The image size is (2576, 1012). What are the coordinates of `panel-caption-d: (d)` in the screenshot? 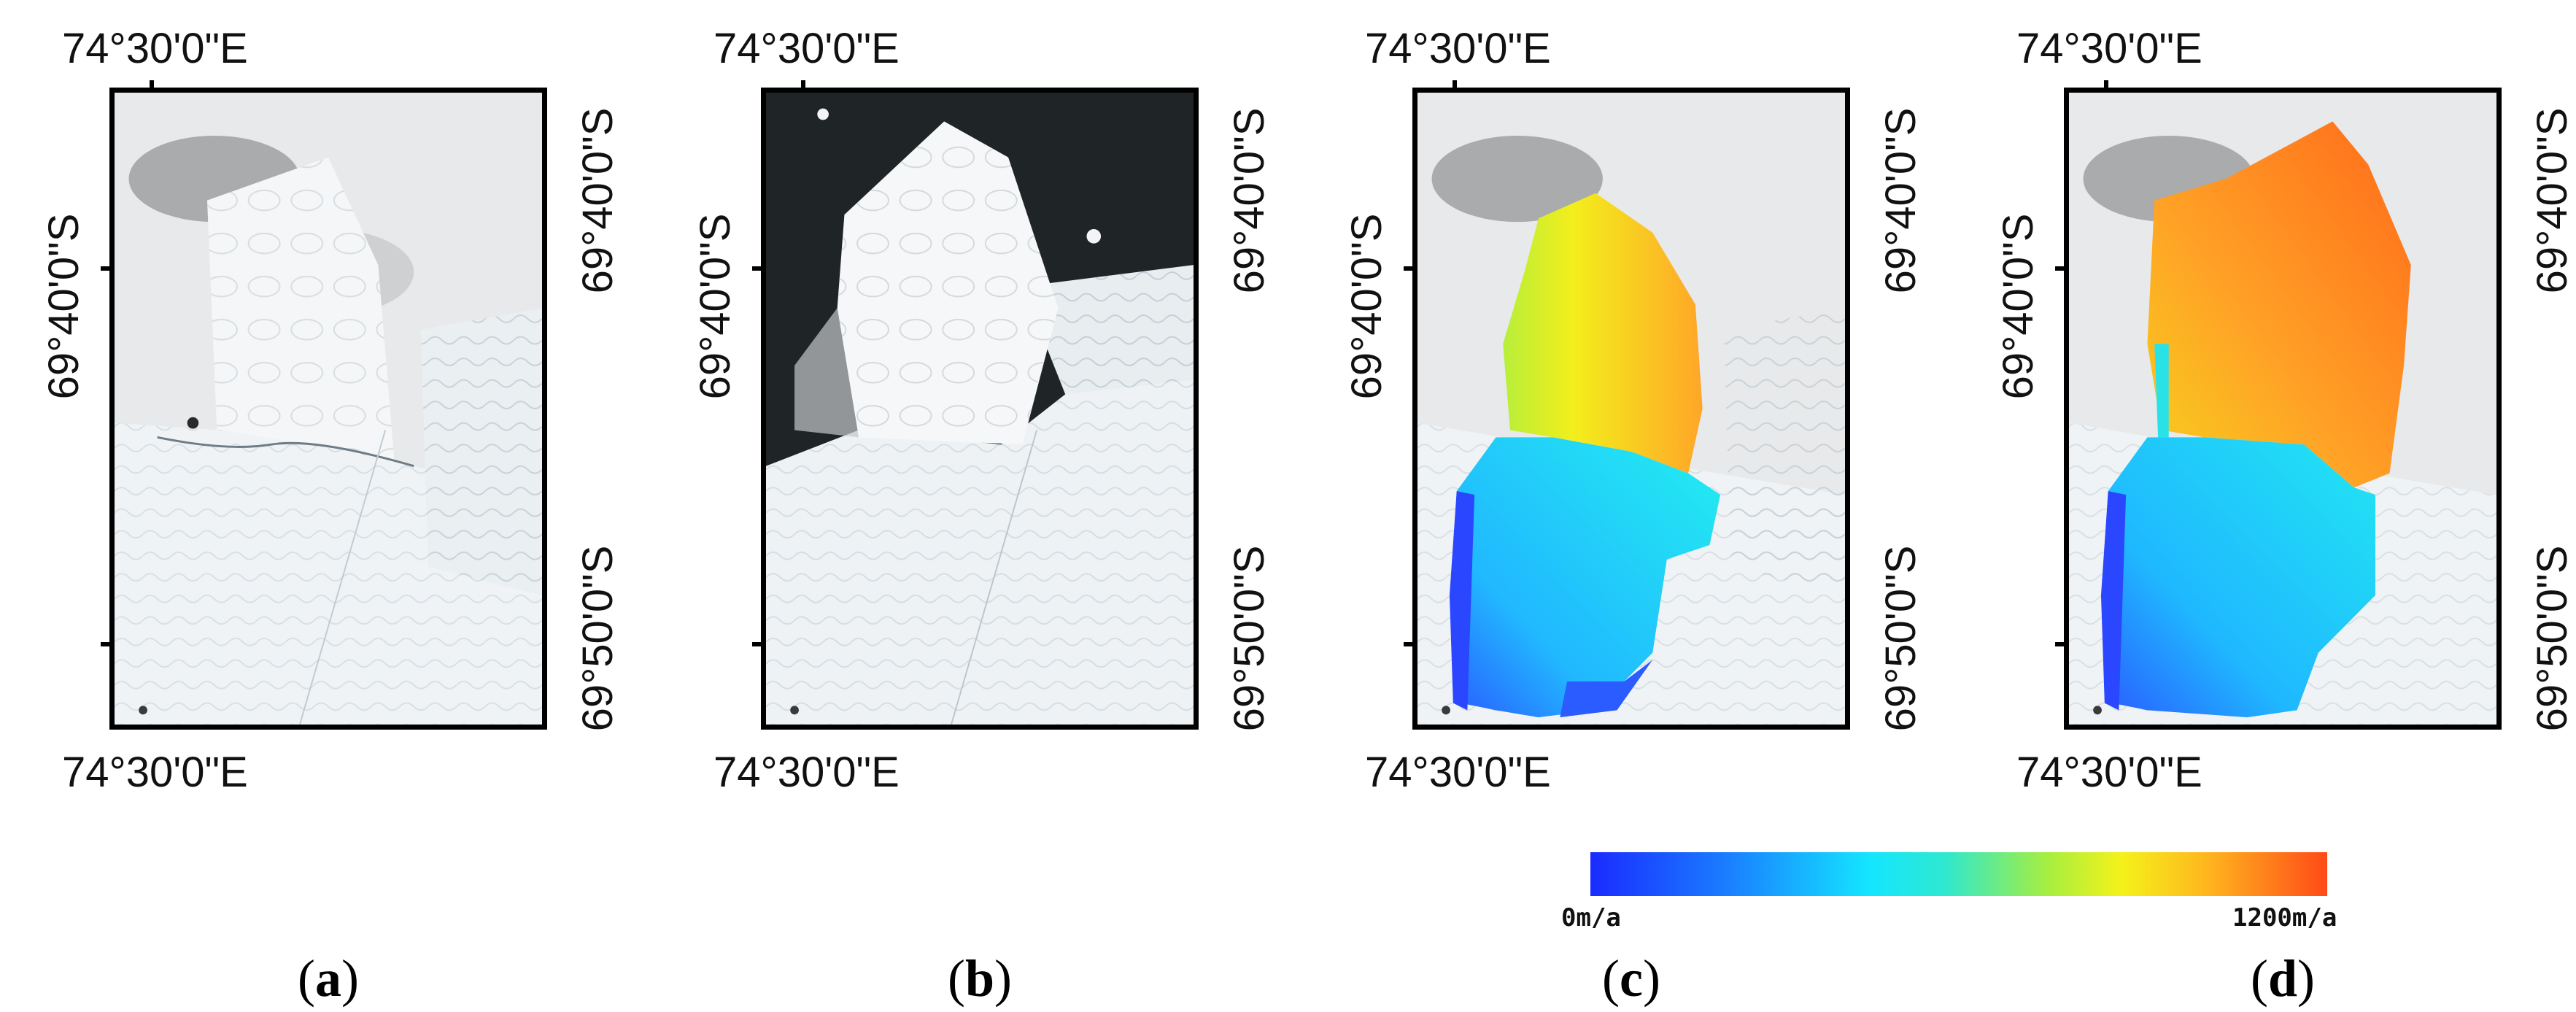 It's located at (2283, 978).